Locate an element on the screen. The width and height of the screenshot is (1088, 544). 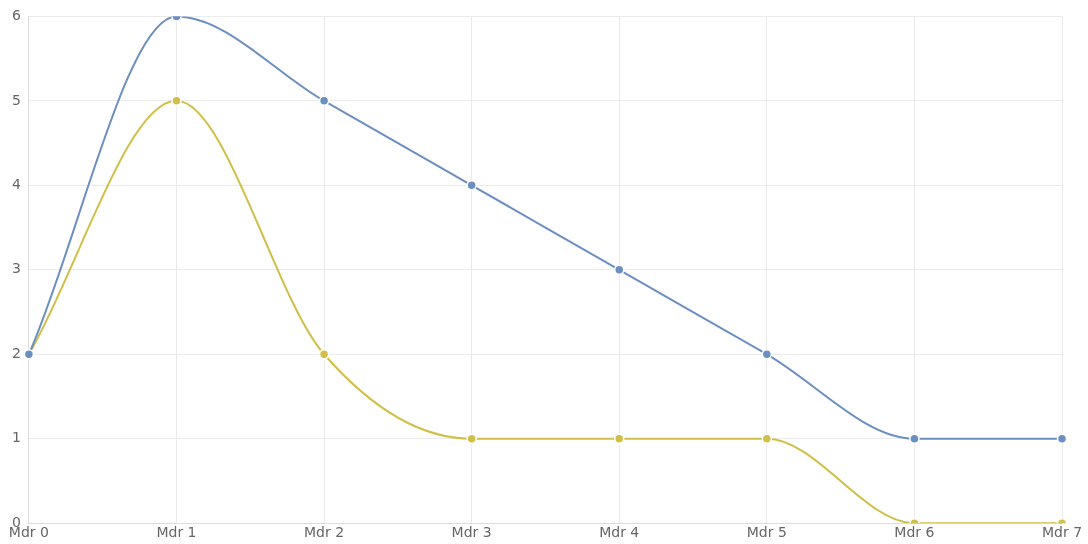
y-tick-label: 6 is located at coordinates (16, 15).